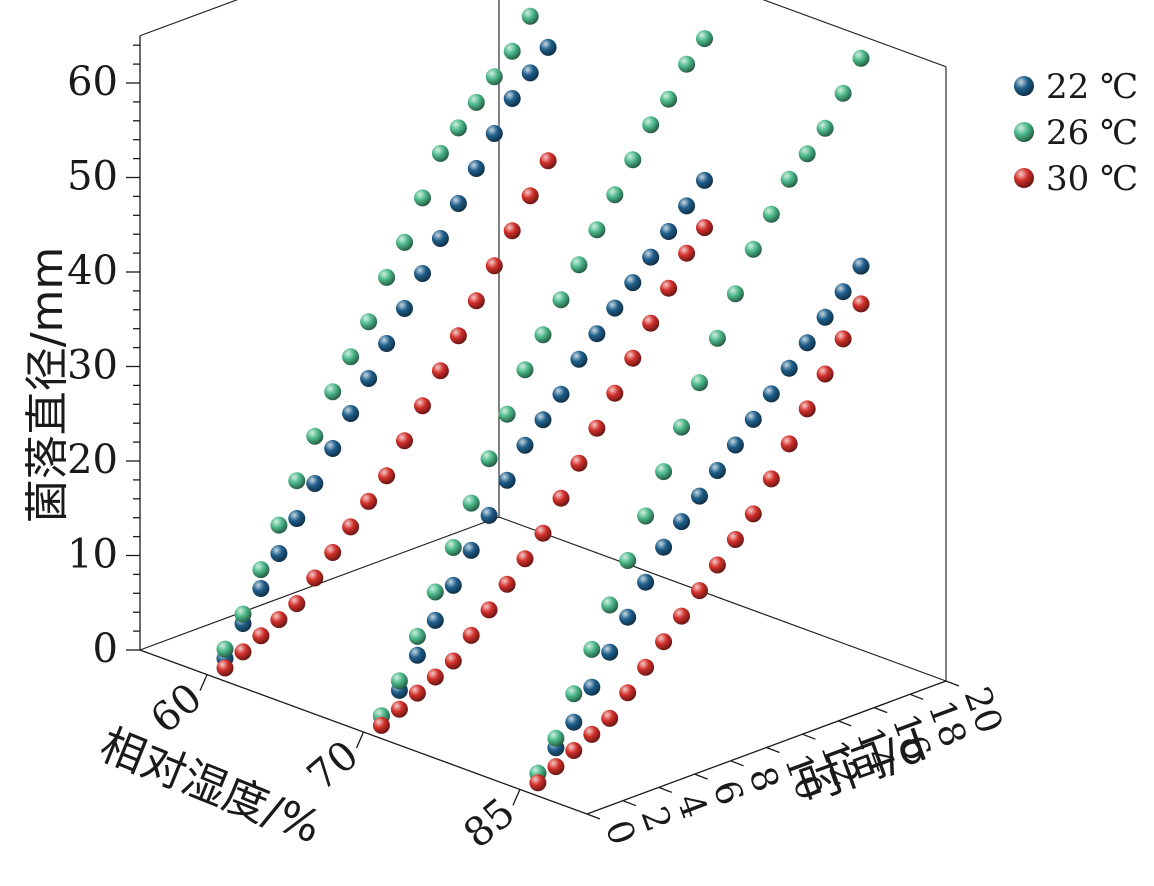  I want to click on top-back-edge-right, so click(854, 34).